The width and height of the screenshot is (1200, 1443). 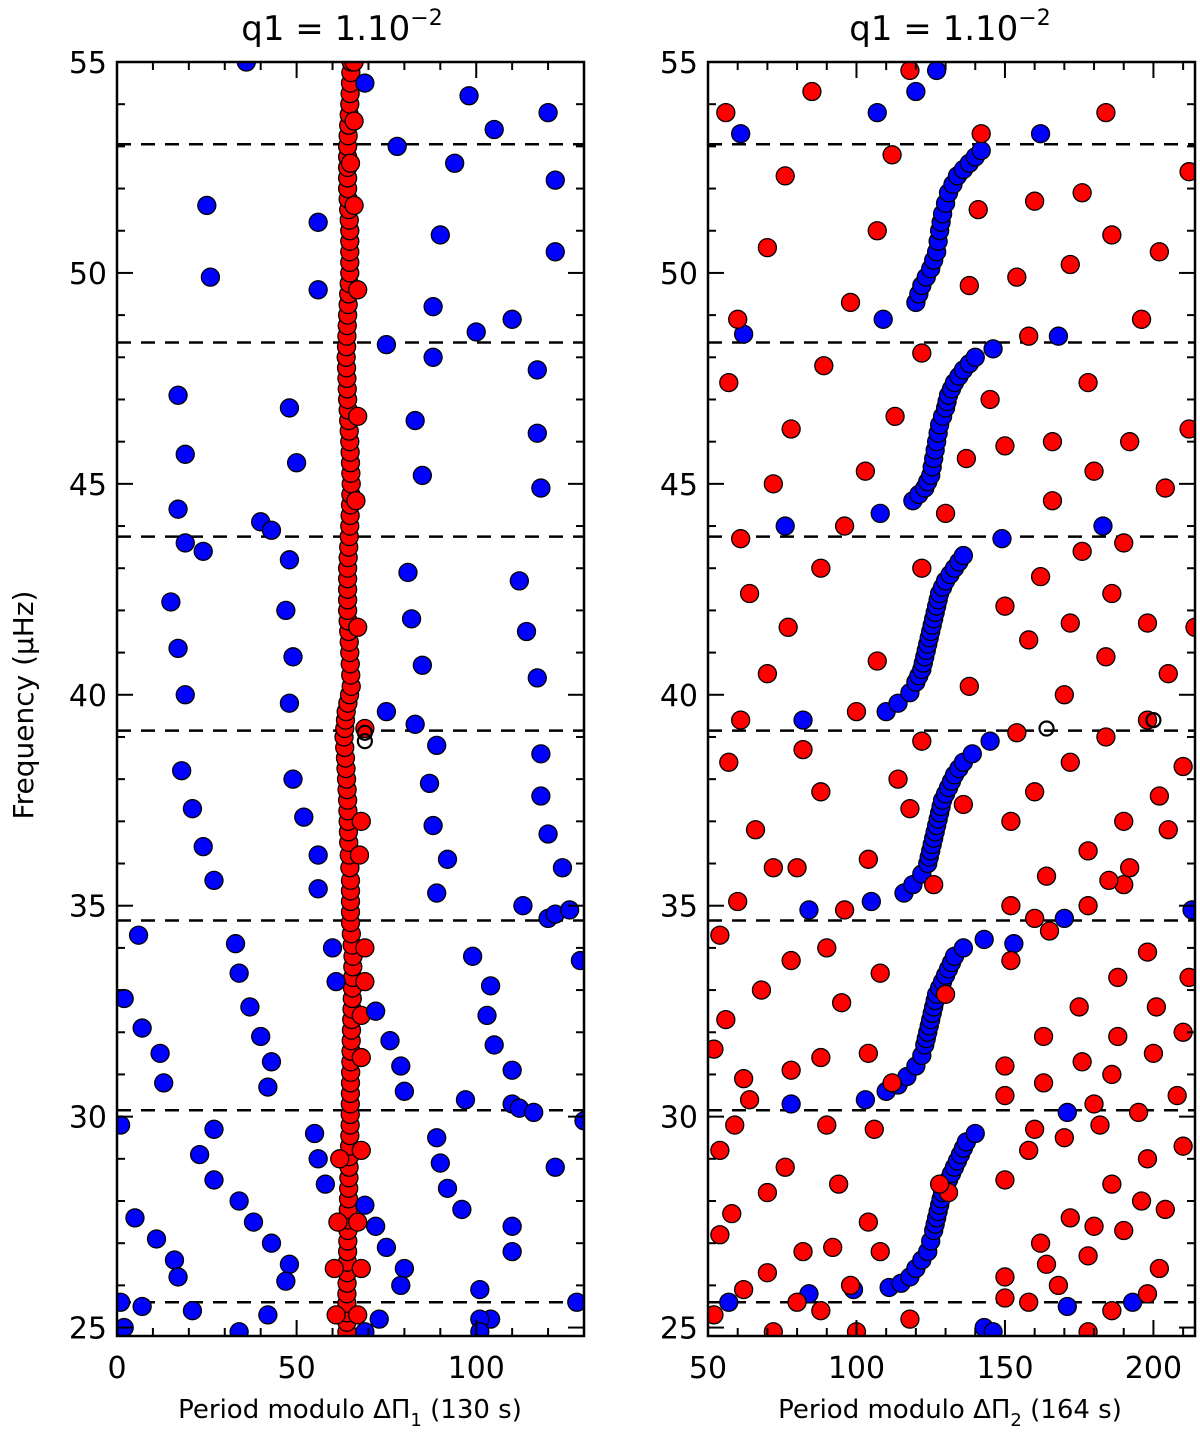 What do you see at coordinates (88, 1329) in the screenshot?
I see `y-tick-label: 25` at bounding box center [88, 1329].